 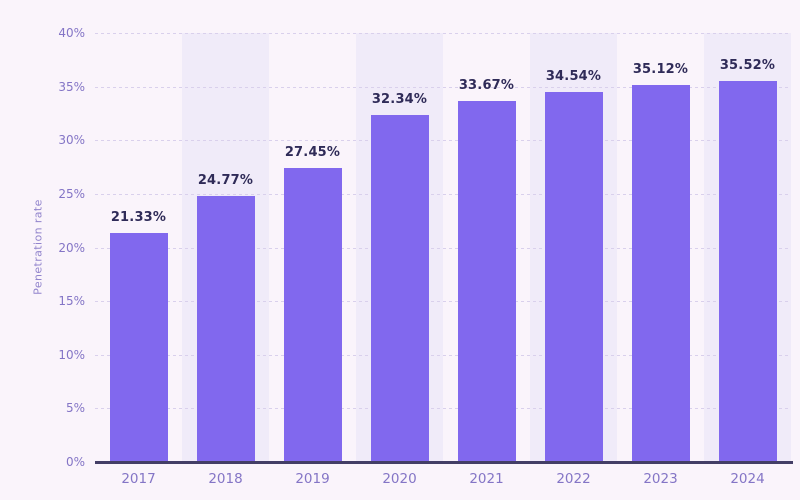 What do you see at coordinates (225, 329) in the screenshot?
I see `bar-2018` at bounding box center [225, 329].